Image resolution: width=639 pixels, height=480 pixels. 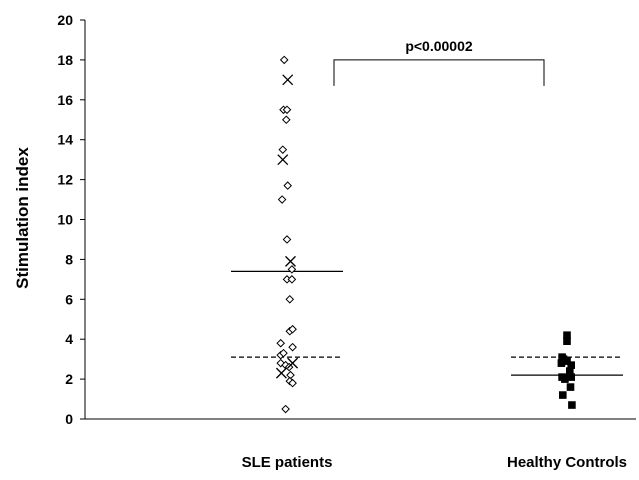 I want to click on y-tick-label: 4, so click(x=69, y=339).